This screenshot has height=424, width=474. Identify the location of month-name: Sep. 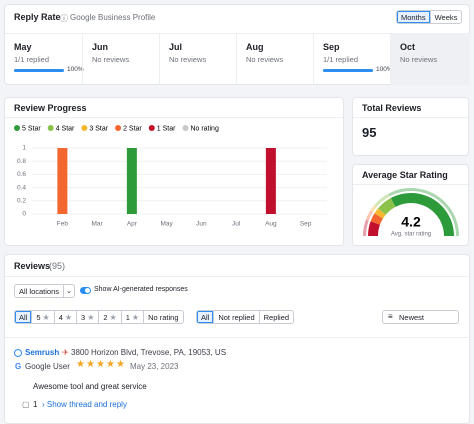
(331, 47).